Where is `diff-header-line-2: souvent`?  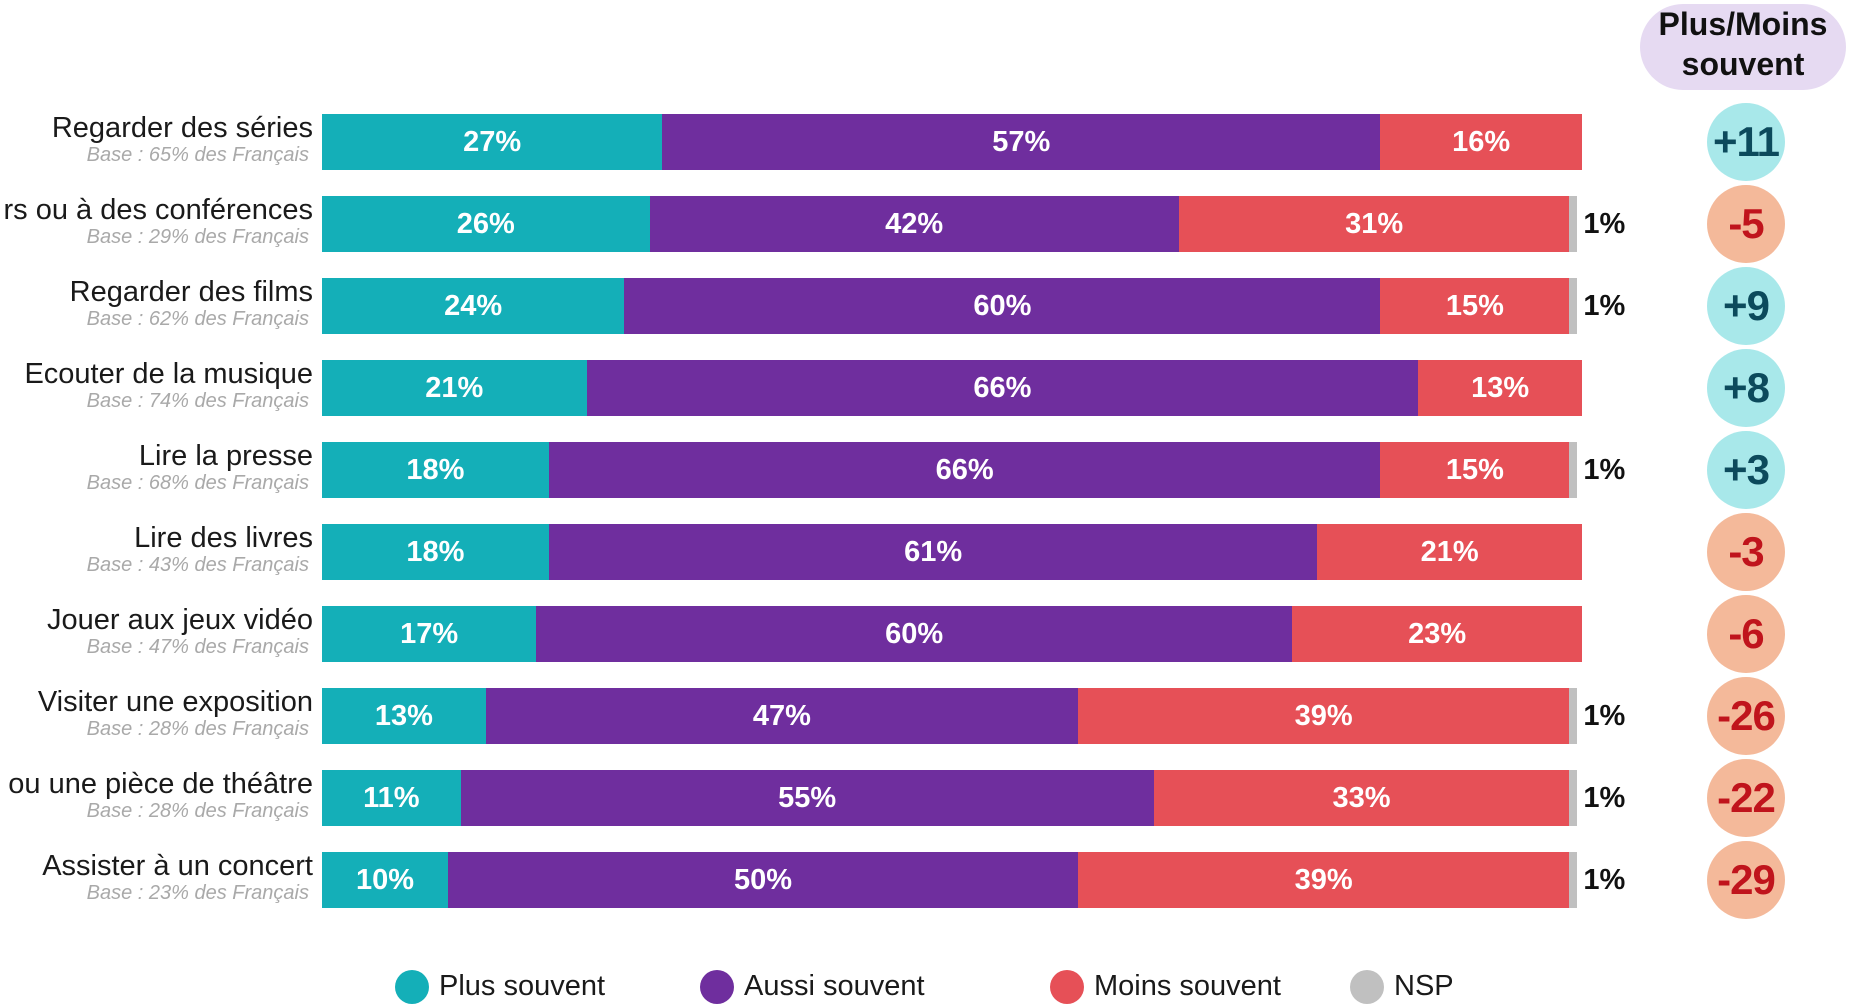
diff-header-line-2: souvent is located at coordinates (1743, 64).